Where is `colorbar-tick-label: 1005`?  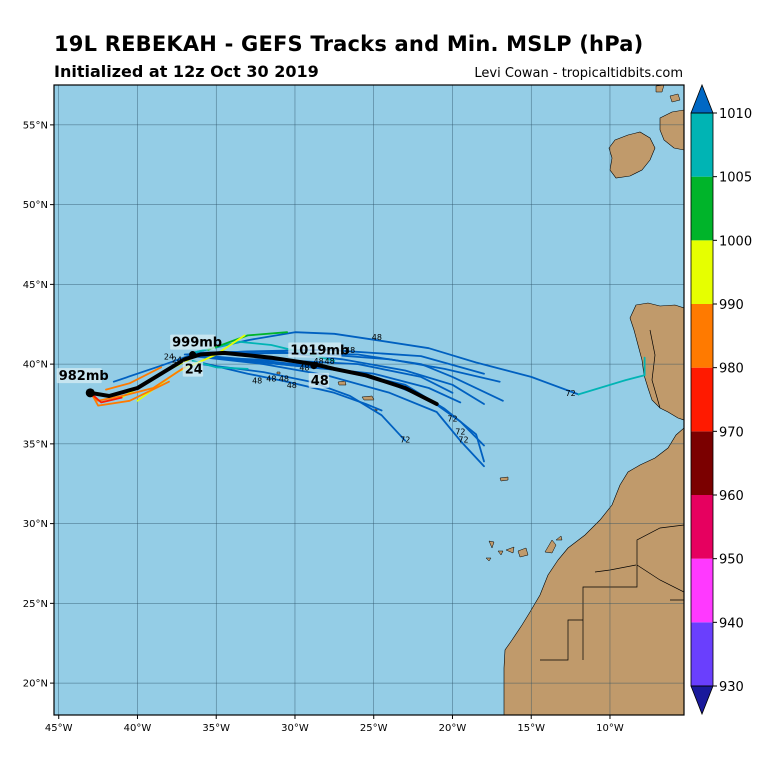 colorbar-tick-label: 1005 is located at coordinates (735, 178).